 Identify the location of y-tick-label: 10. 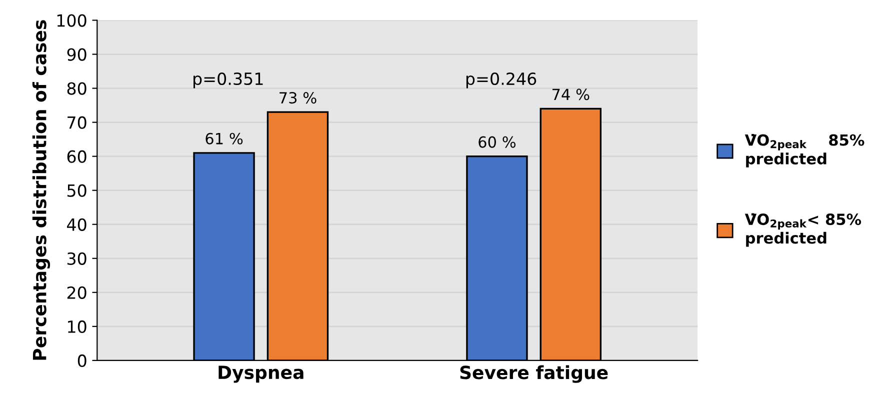
(77, 326).